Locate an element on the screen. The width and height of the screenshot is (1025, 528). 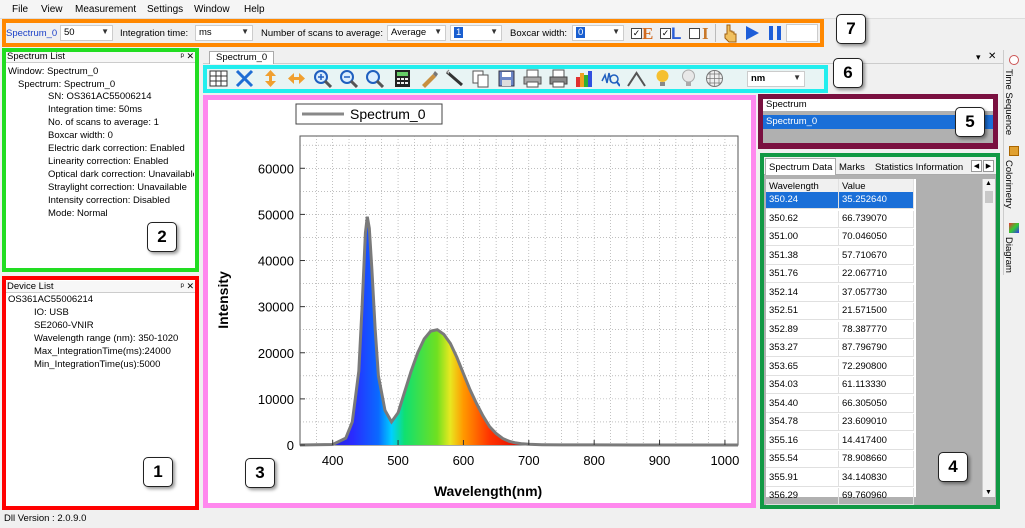
spectrum-selector-item: Spectrum_0 is located at coordinates (878, 122).